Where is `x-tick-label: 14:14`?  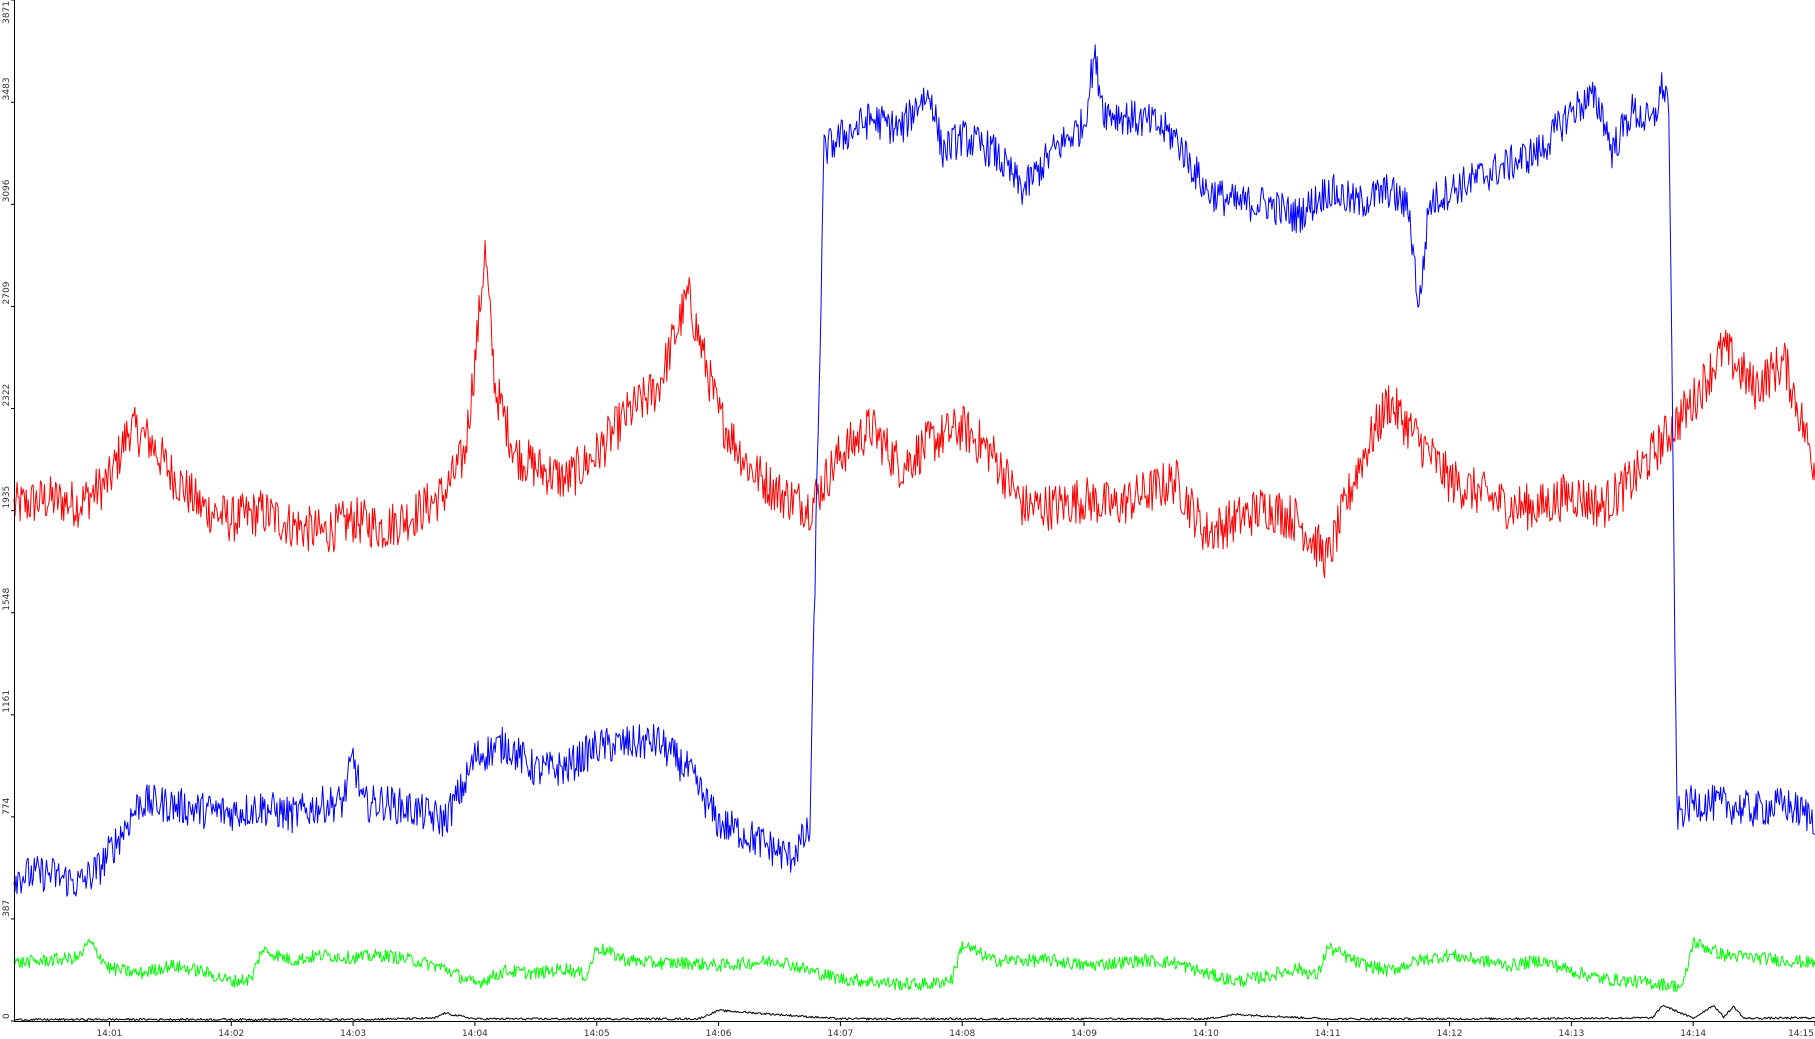
x-tick-label: 14:14 is located at coordinates (1693, 1034).